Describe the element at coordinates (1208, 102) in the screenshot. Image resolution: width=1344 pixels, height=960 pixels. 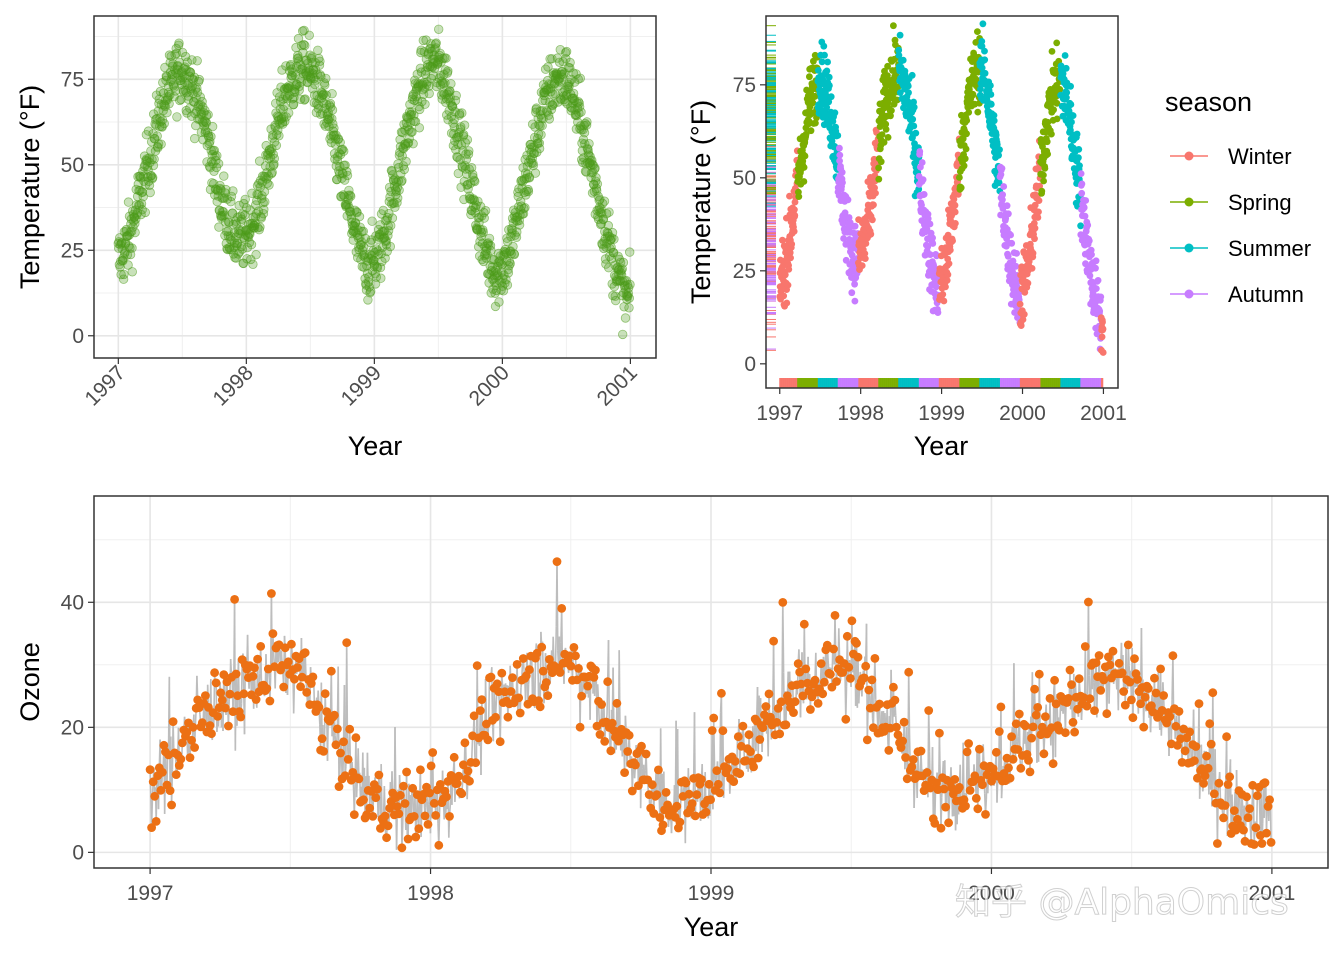
I see `legend-title: season` at that location.